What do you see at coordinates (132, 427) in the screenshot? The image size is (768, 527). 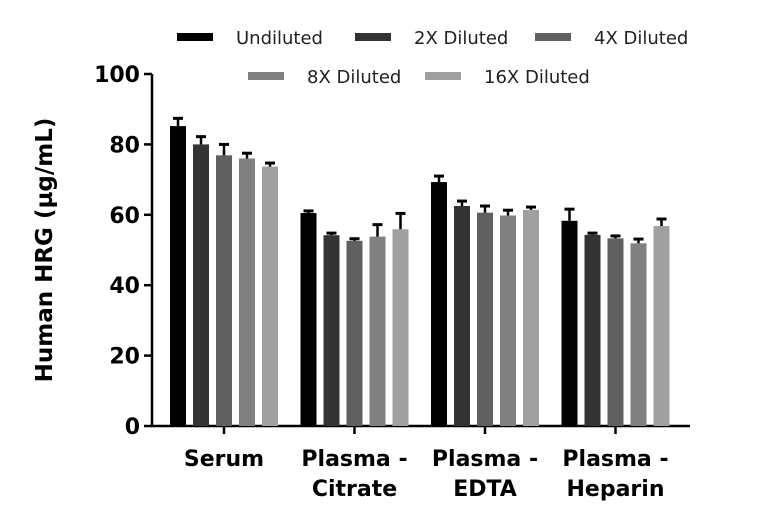 I see `y-tick-label: 0` at bounding box center [132, 427].